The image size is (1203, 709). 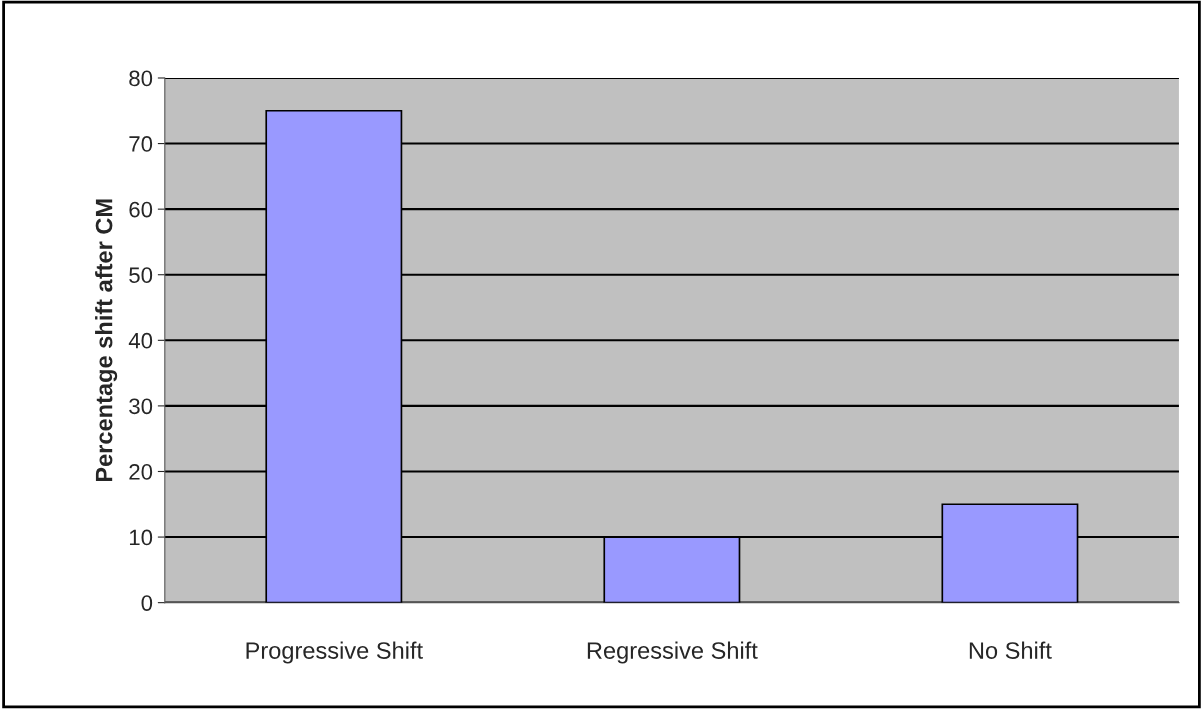 What do you see at coordinates (140, 340) in the screenshot?
I see `y-tick-label: 40` at bounding box center [140, 340].